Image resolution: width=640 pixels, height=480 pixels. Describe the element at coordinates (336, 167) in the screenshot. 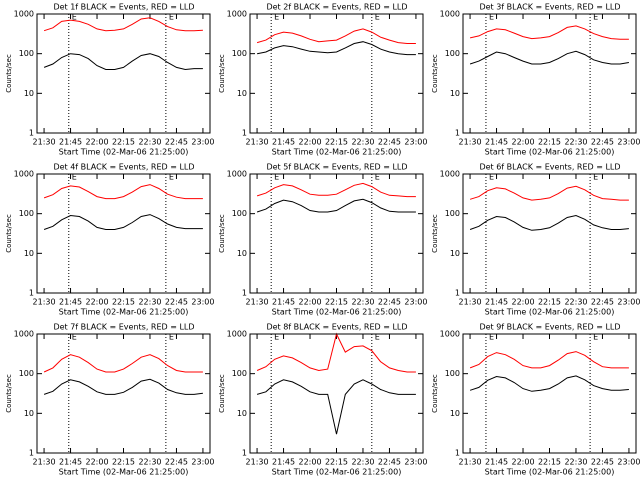

I see `panel-title: Det 5f BLACK = Events, RED = LLD` at that location.